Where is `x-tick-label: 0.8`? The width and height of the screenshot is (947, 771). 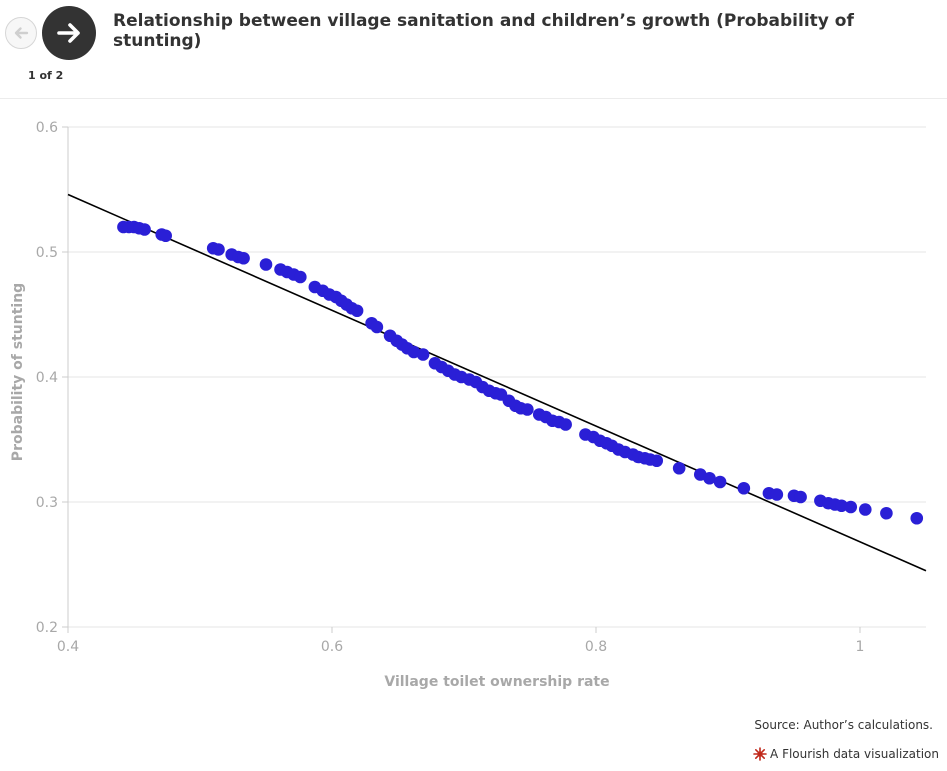 x-tick-label: 0.8 is located at coordinates (596, 647).